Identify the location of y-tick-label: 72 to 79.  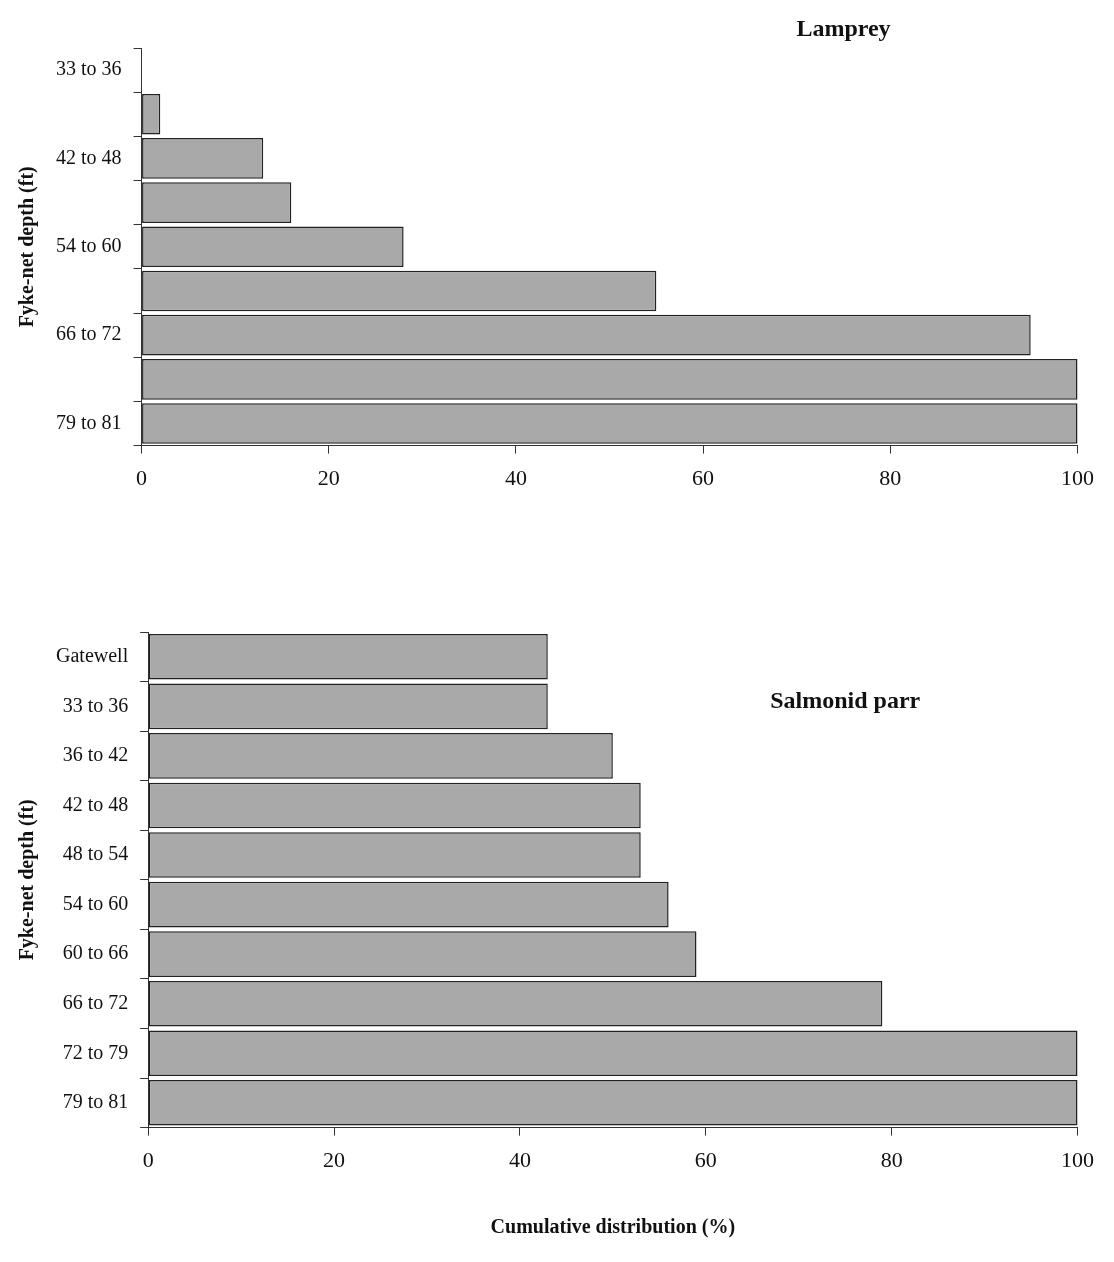
(95, 1051).